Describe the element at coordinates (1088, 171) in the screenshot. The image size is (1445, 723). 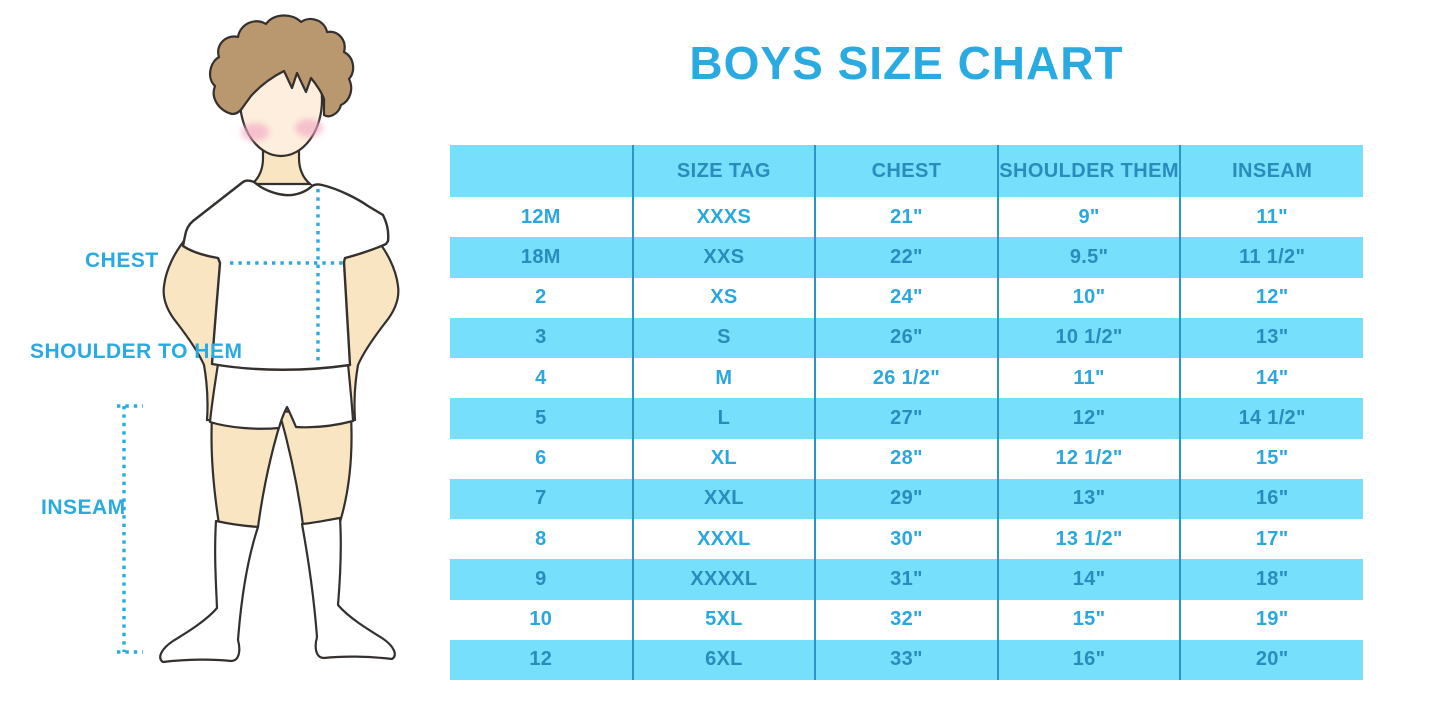
I see `header-cell-shoulder: SHOULDER THEM` at that location.